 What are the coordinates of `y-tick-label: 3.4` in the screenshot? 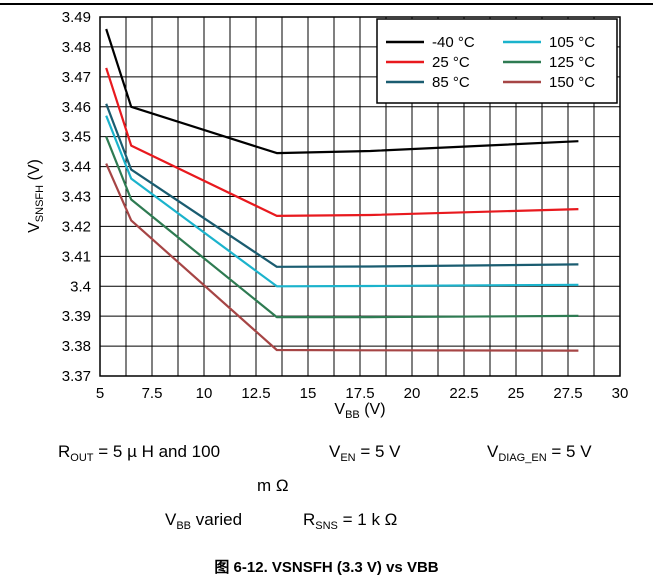 It's located at (80, 286).